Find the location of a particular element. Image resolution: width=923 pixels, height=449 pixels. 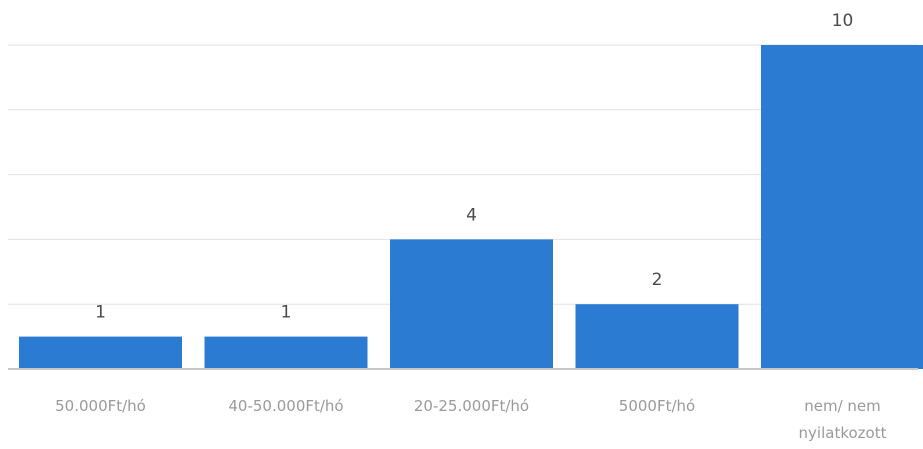

category-label-line: nyilatkozott is located at coordinates (843, 433).